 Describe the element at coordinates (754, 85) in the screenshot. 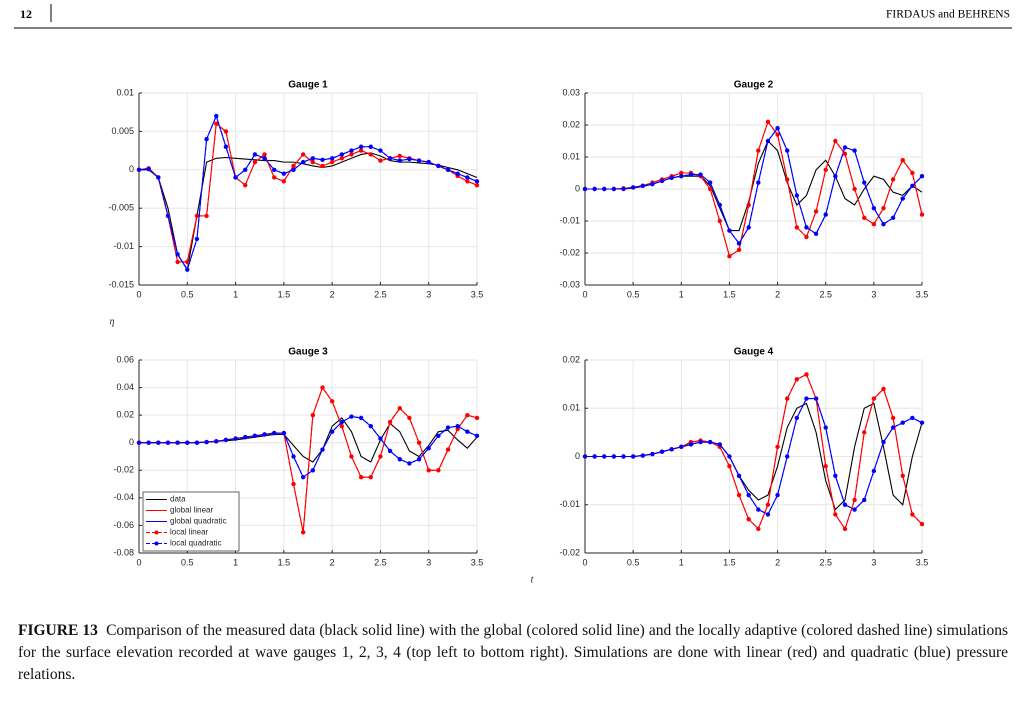

I see `chart-title: Gauge 2` at that location.